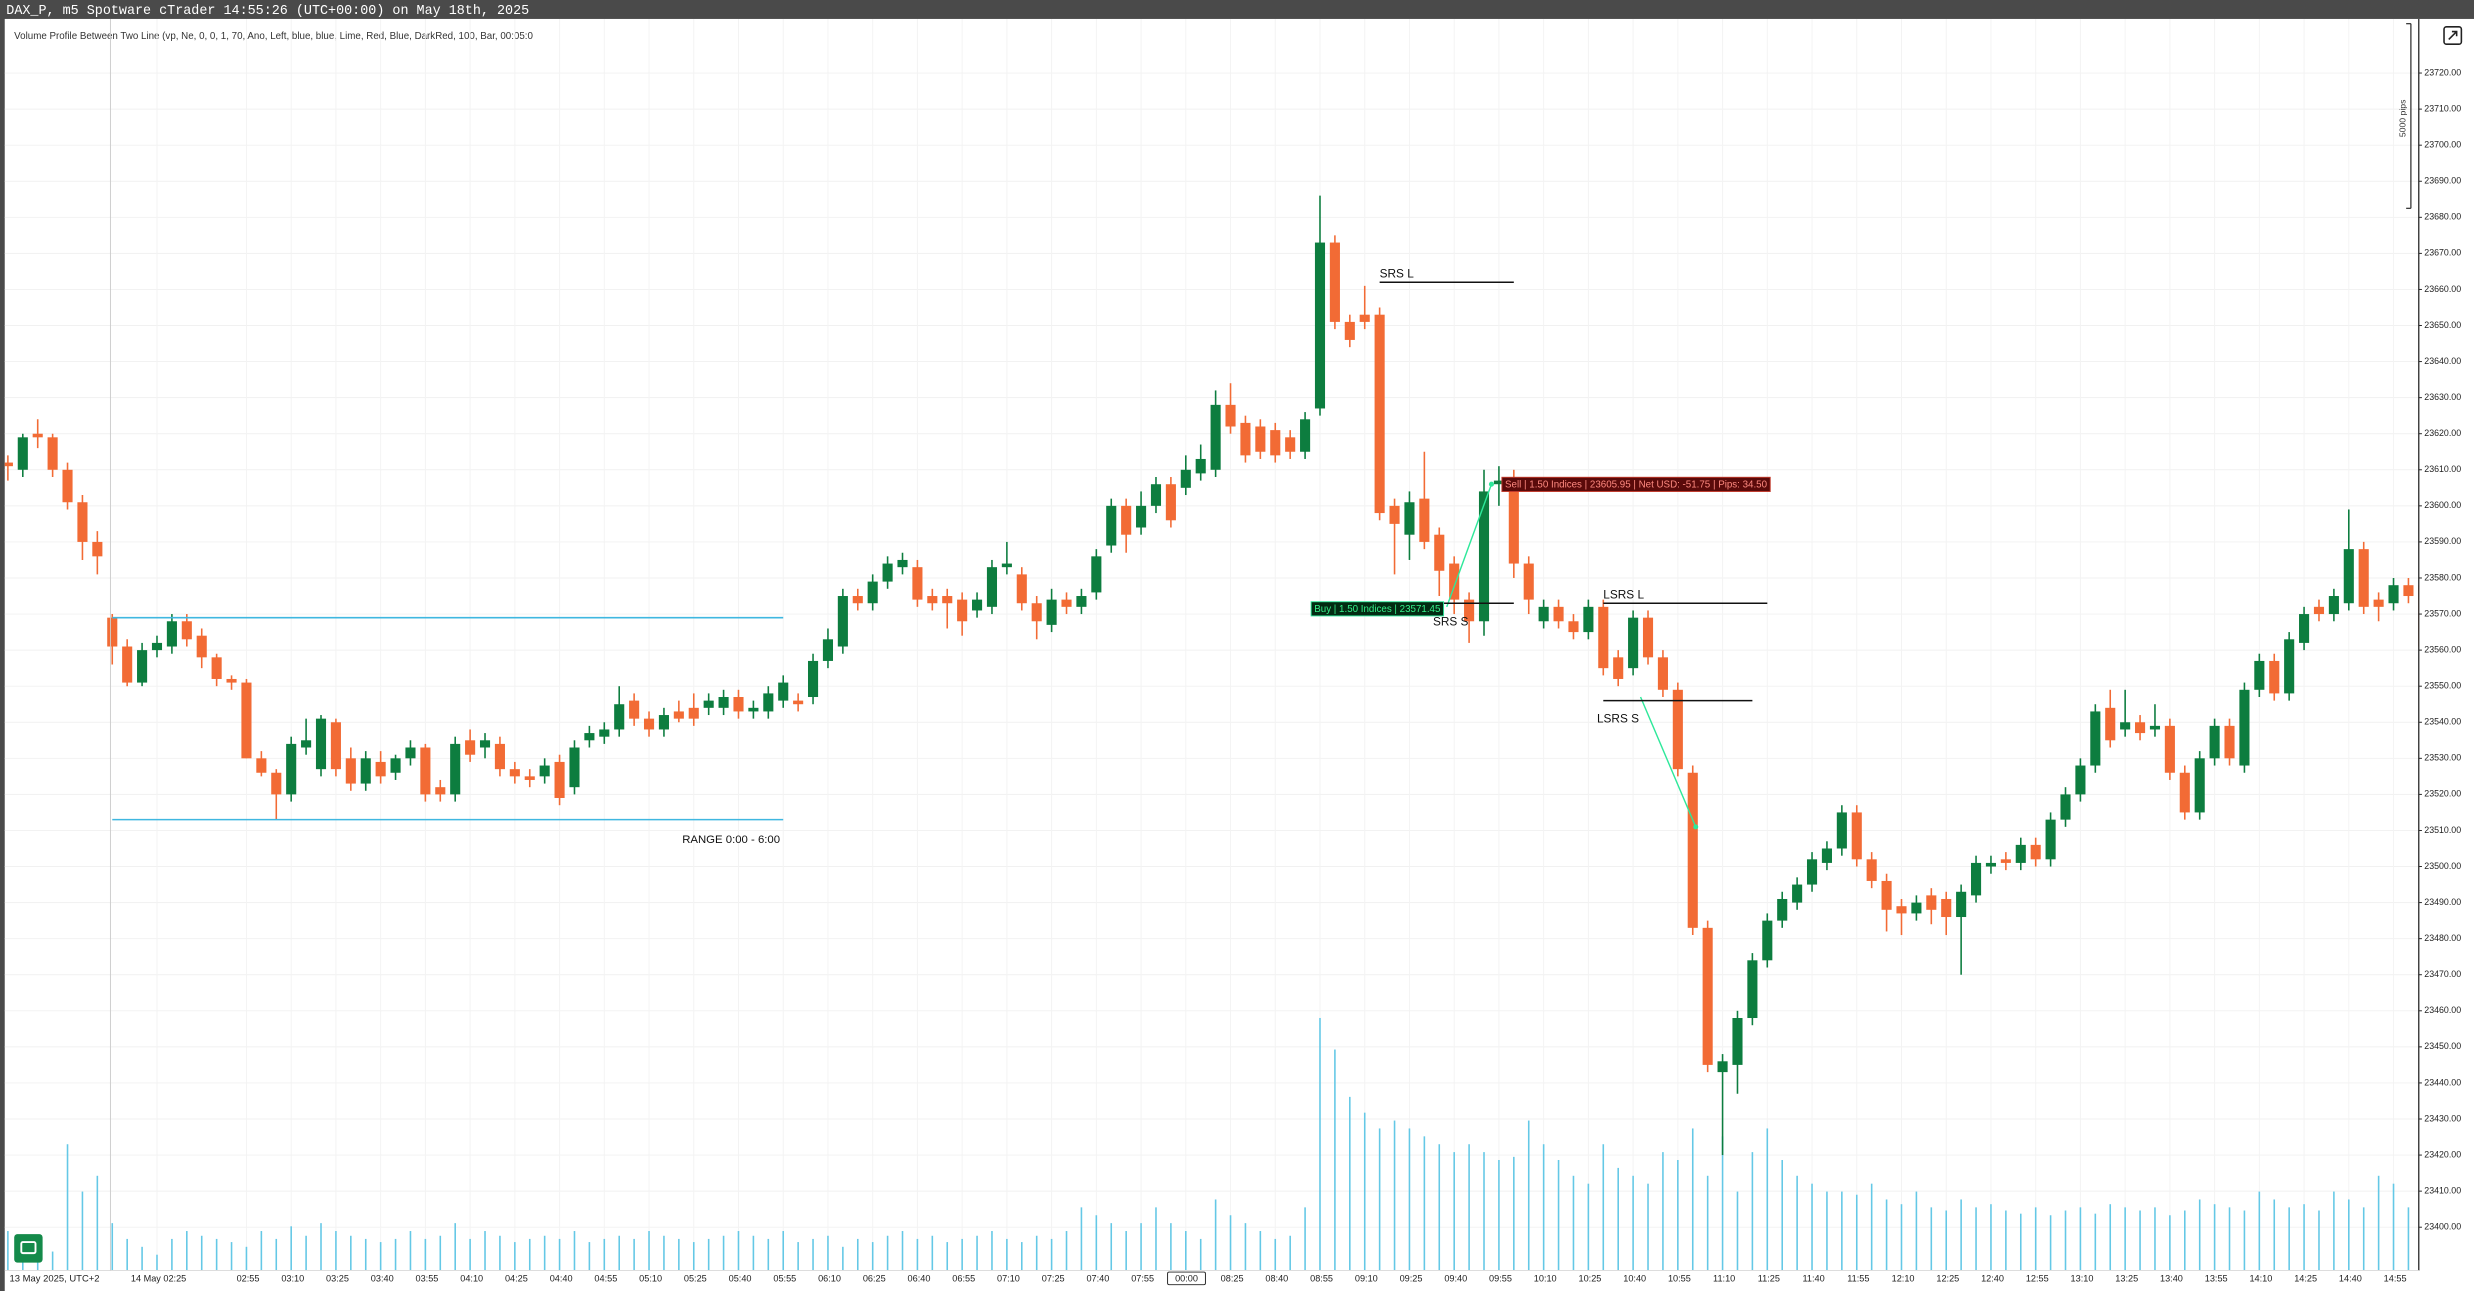  What do you see at coordinates (2442, 722) in the screenshot?
I see `y-tick-label: 23540.00` at bounding box center [2442, 722].